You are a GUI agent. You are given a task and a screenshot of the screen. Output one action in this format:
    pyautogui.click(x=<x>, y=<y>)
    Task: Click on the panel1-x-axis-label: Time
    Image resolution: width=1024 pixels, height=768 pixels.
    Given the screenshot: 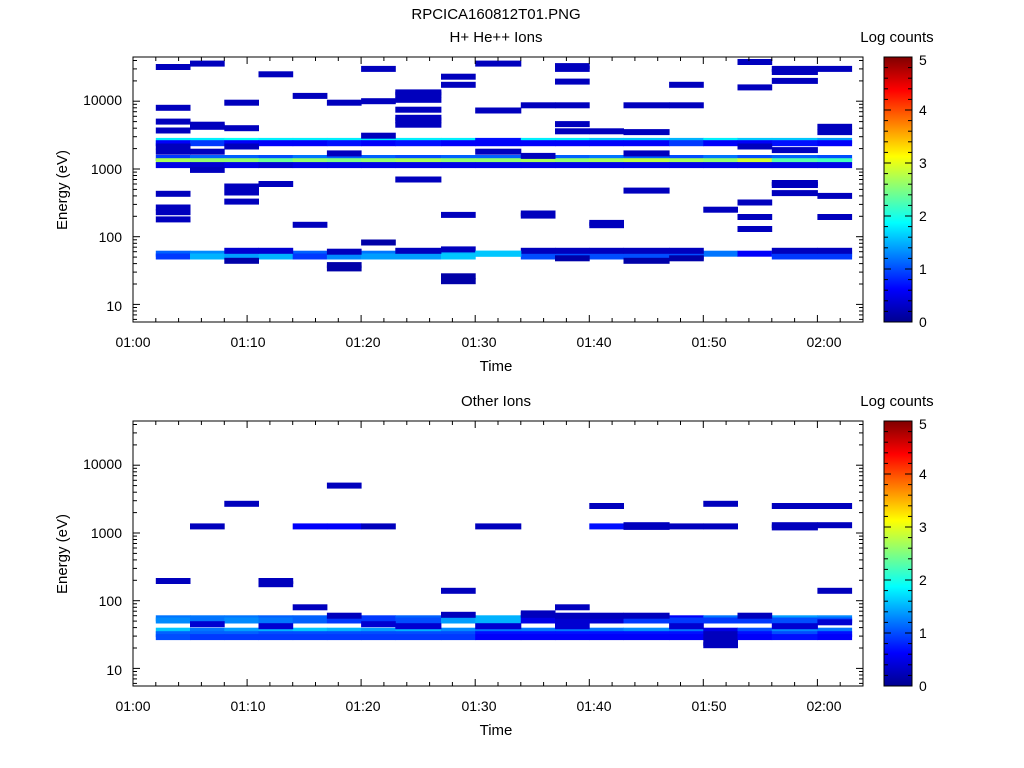 What is the action you would take?
    pyautogui.click(x=496, y=366)
    